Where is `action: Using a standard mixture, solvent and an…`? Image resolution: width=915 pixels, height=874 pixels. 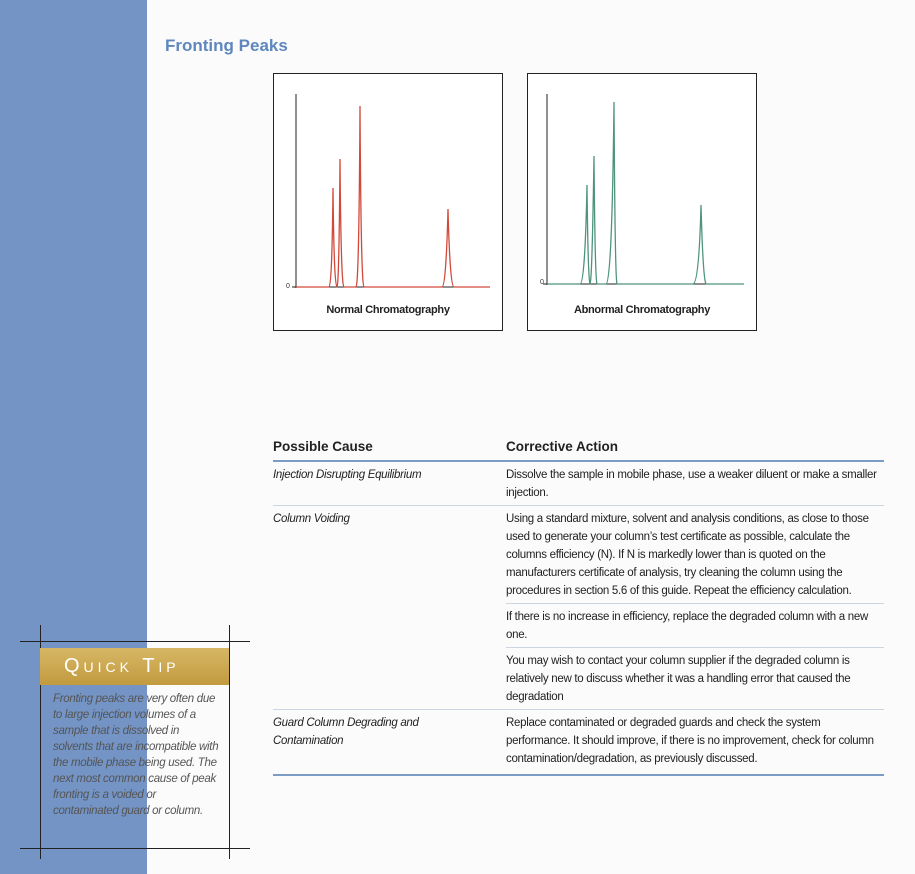
action: Using a standard mixture, solvent and an… is located at coordinates (695, 554).